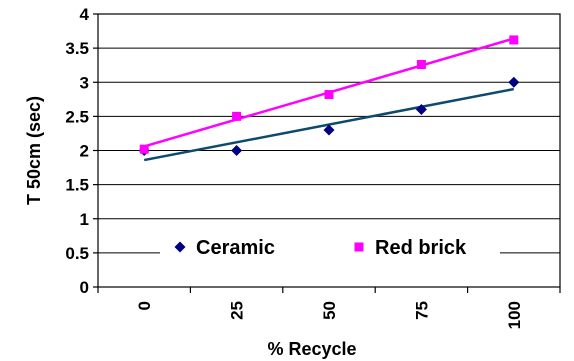 The image size is (574, 361). I want to click on legend-marker-ceramic, so click(180, 247).